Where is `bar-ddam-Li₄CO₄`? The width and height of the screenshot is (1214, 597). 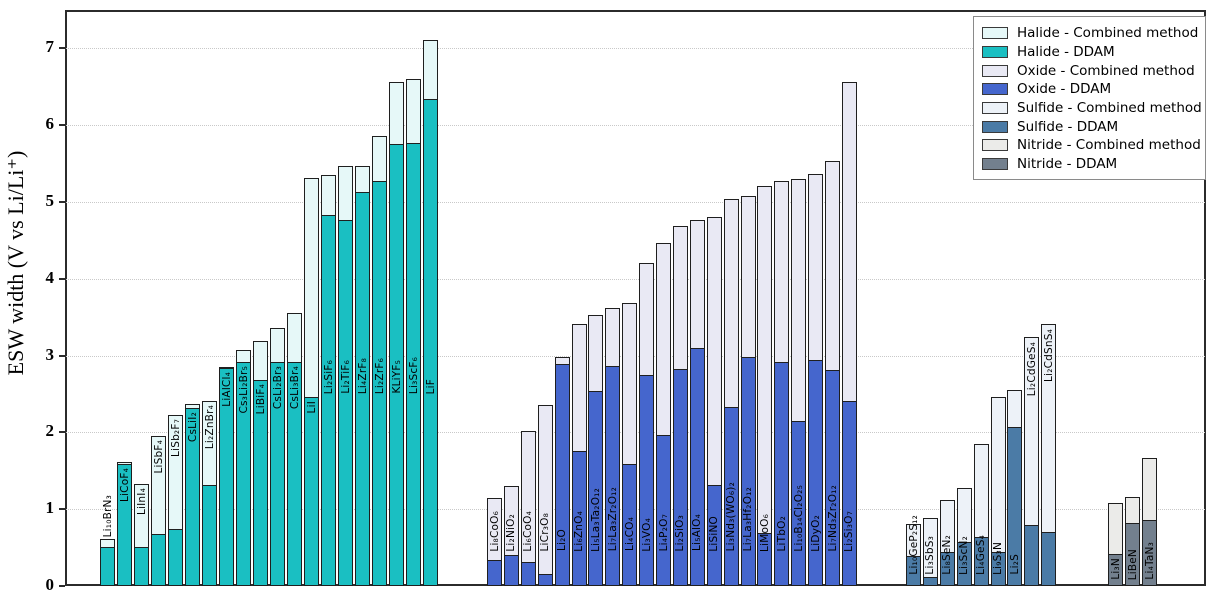 bar-ddam-Li₄CO₄ is located at coordinates (630, 524).